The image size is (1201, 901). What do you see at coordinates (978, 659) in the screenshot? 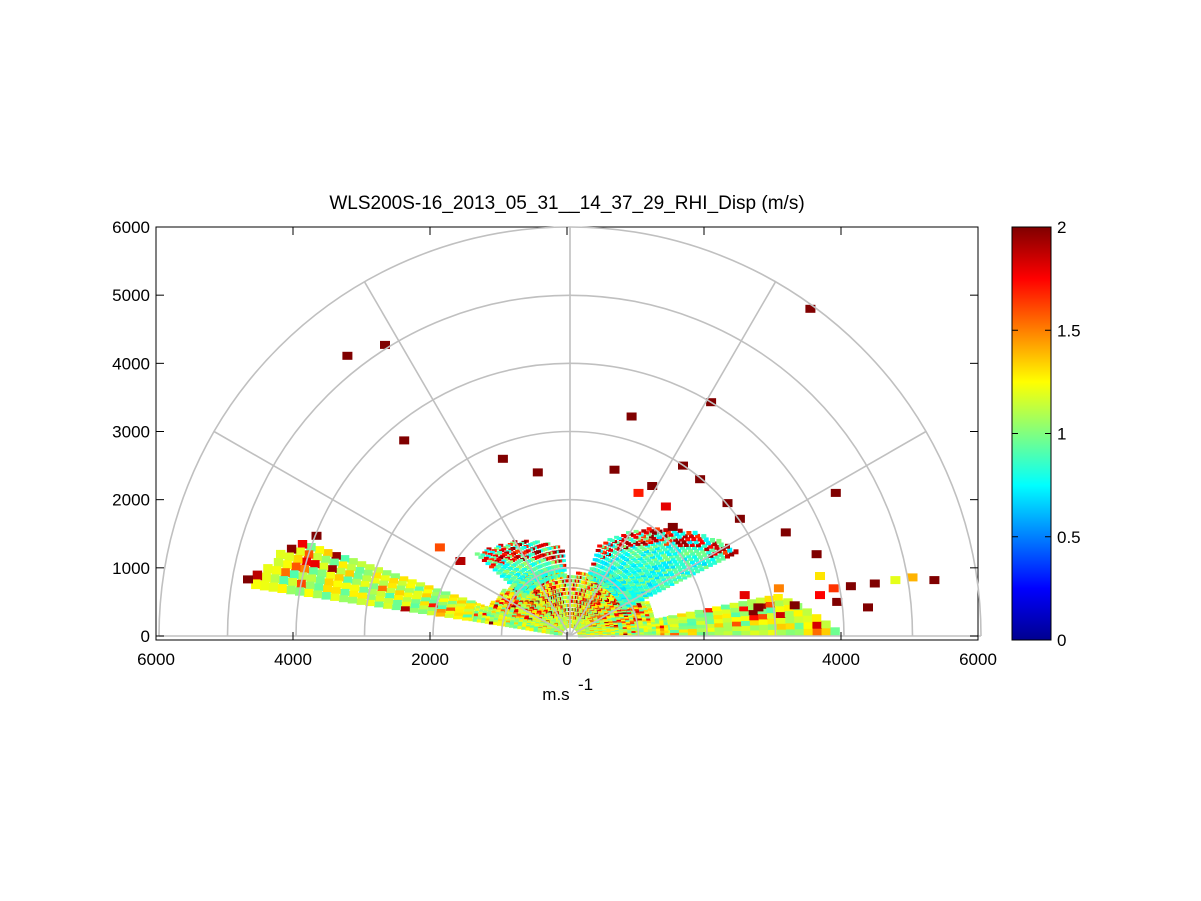
I see `x-tick-label: 6000` at bounding box center [978, 659].